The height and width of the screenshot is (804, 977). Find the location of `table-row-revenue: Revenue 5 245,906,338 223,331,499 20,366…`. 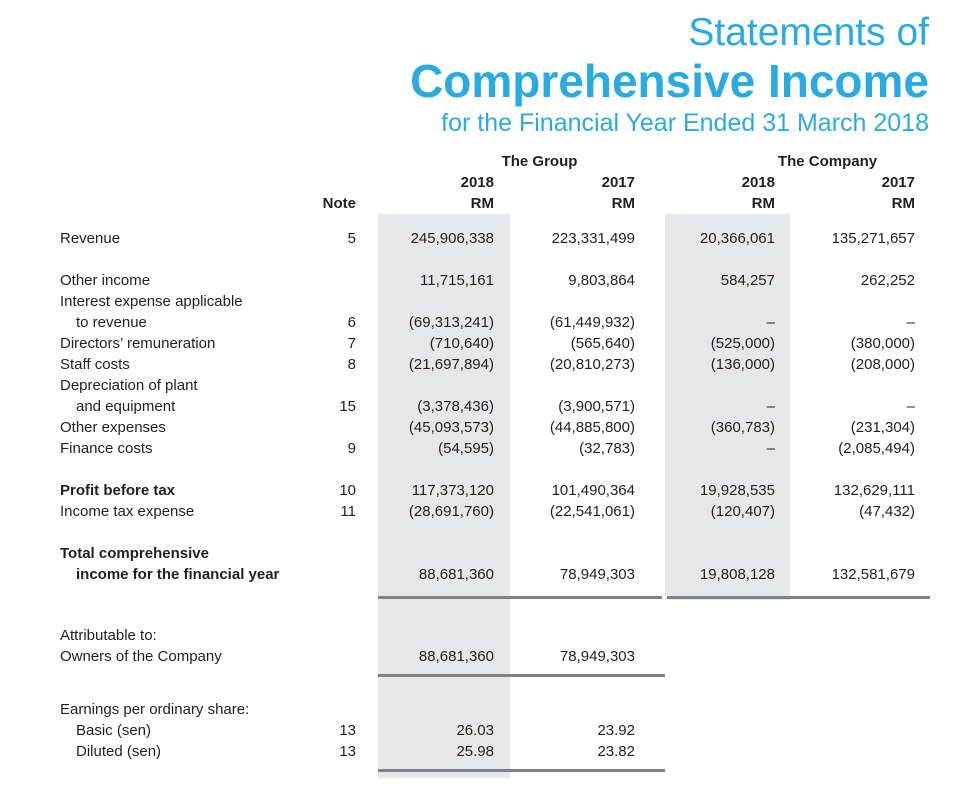

table-row-revenue: Revenue 5 245,906,338 223,331,499 20,366… is located at coordinates (495, 238).